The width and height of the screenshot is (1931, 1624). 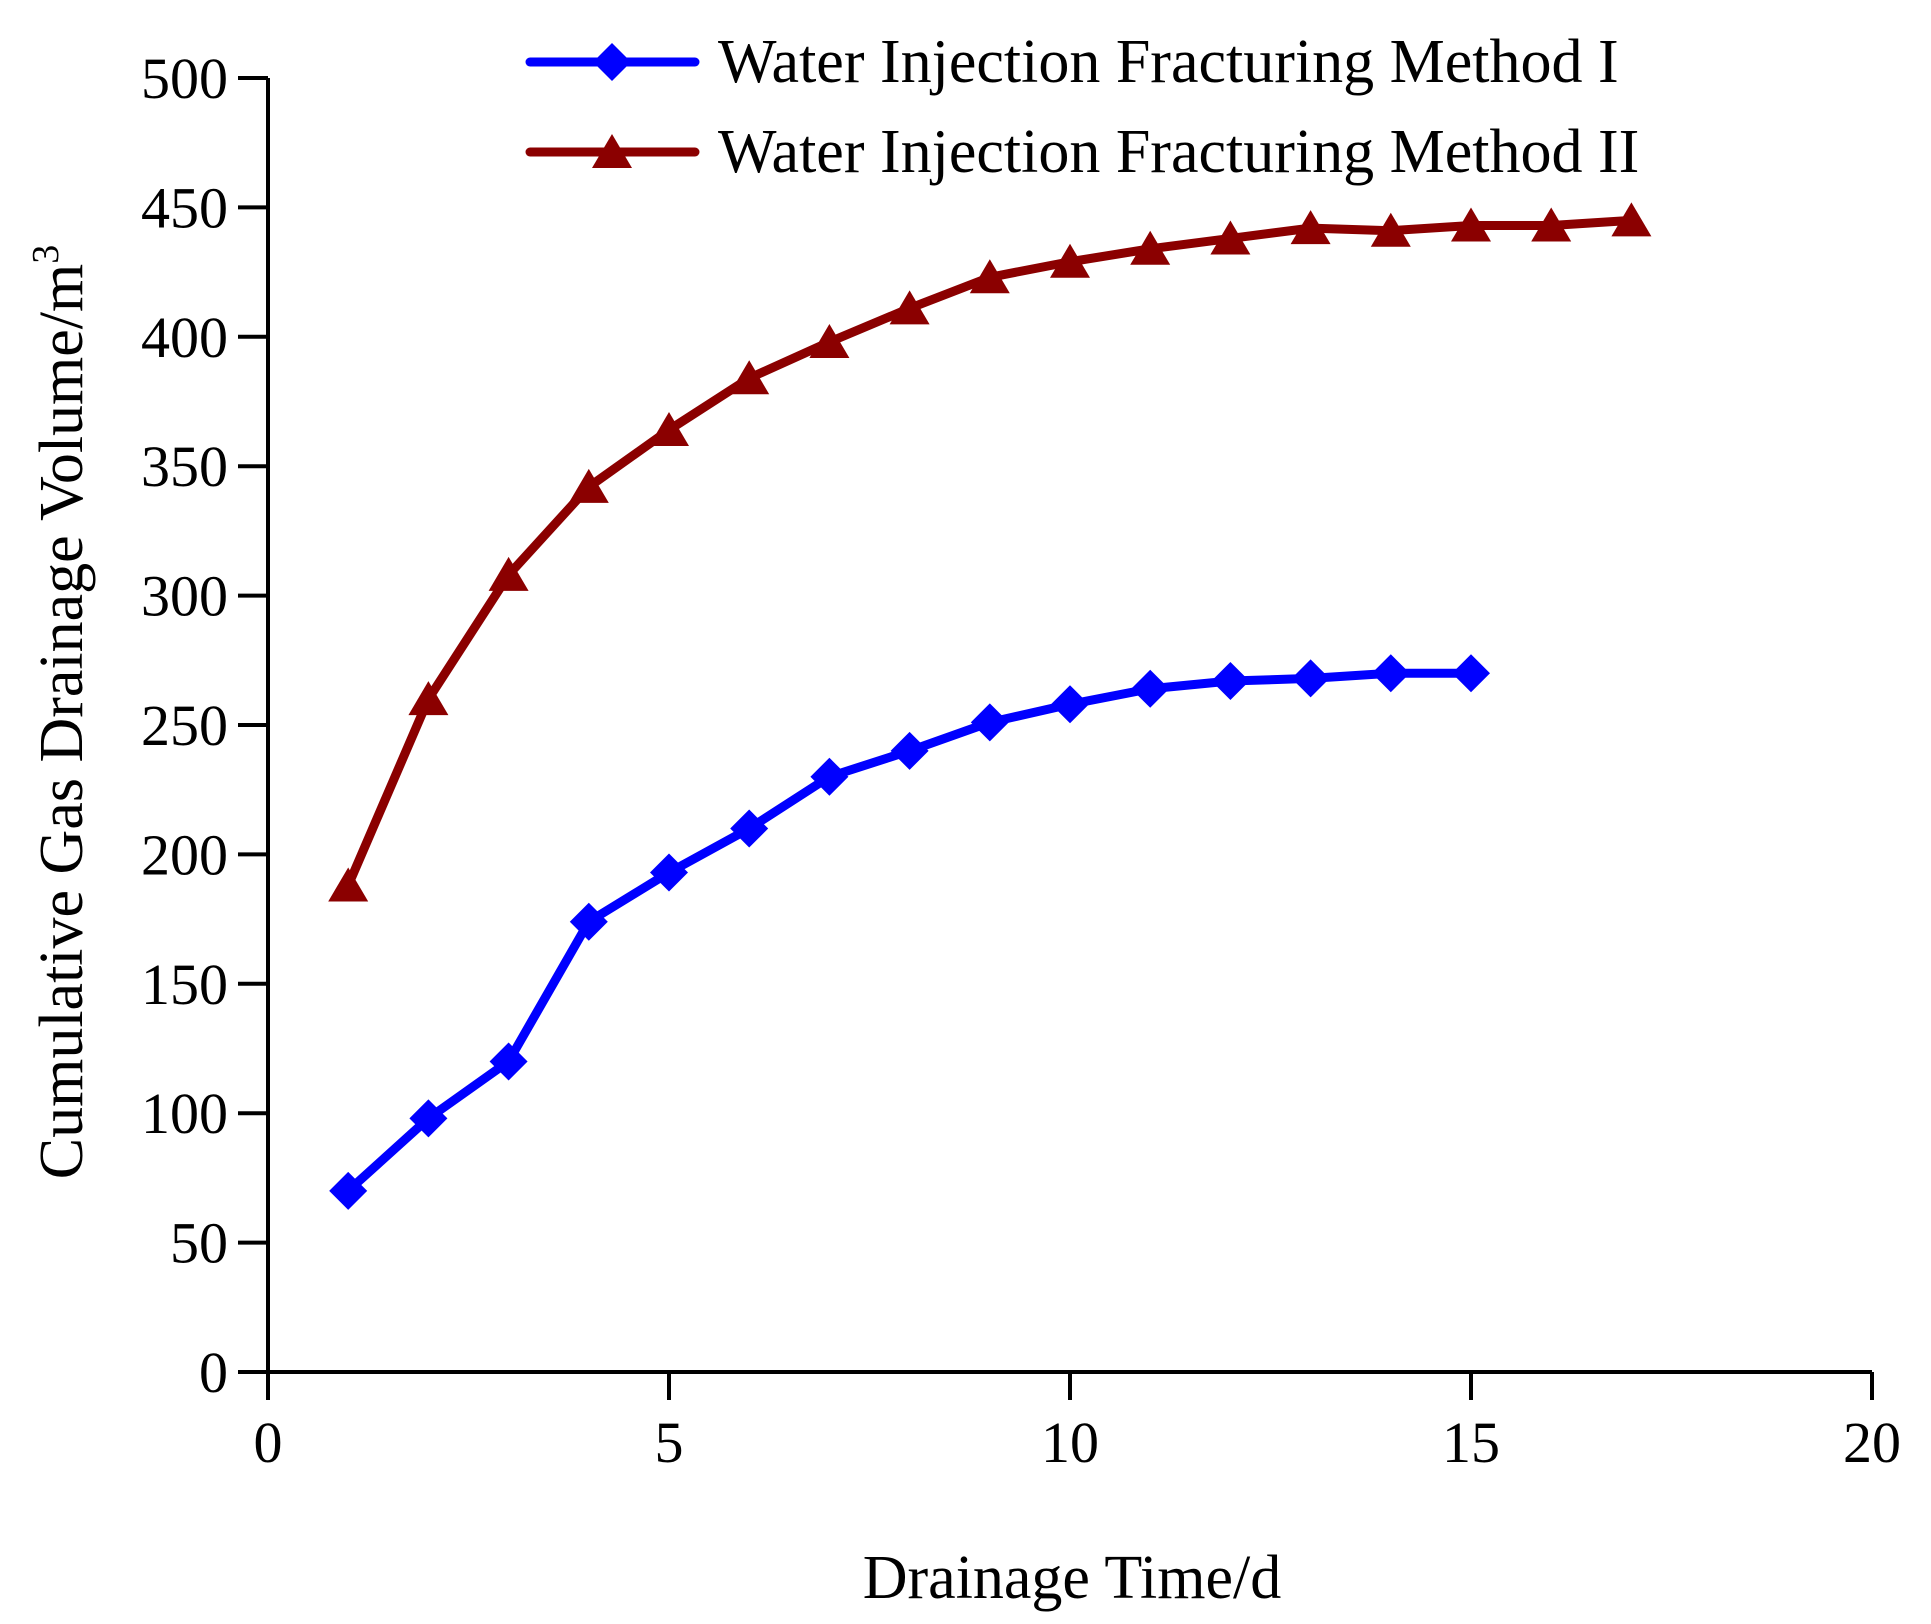 I want to click on legend-item-2: Water Injection Fracturing Method II, so click(x=1082, y=152).